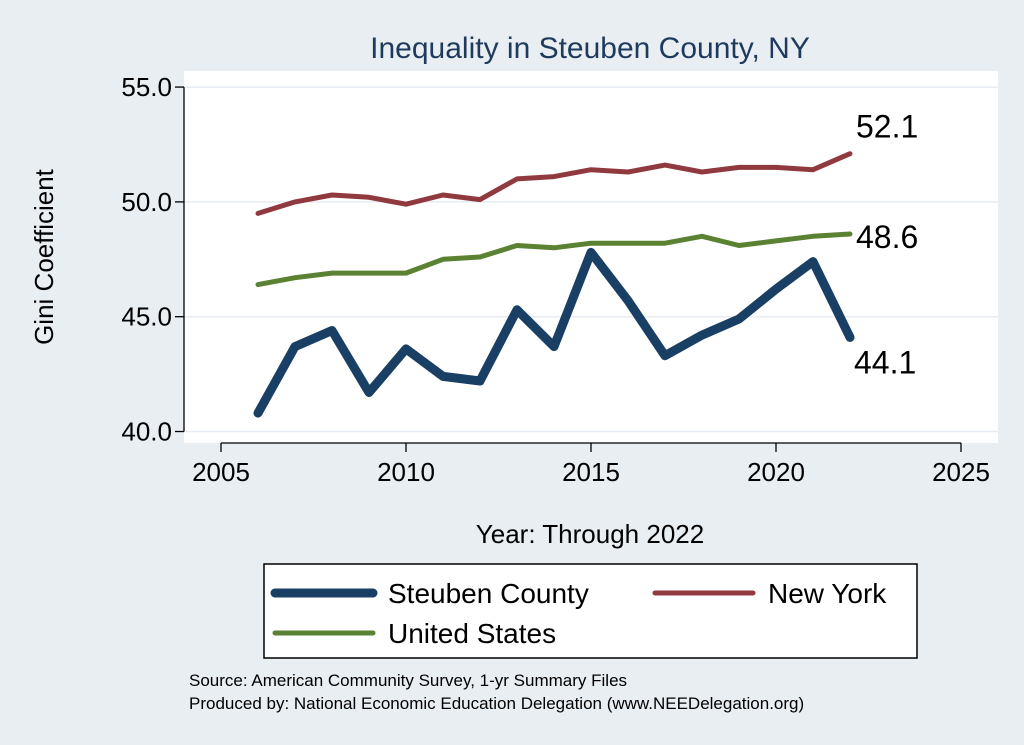 The height and width of the screenshot is (745, 1024). What do you see at coordinates (885, 362) in the screenshot?
I see `end-label: 44.1` at bounding box center [885, 362].